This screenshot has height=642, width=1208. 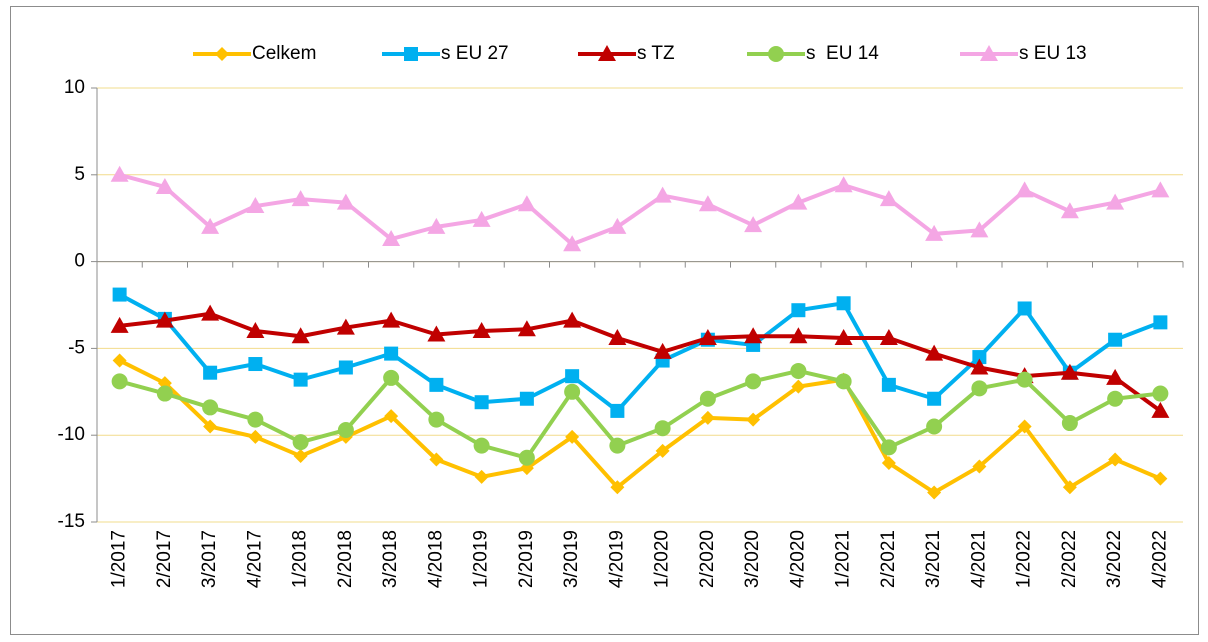 I want to click on x-tick-label: 4/2018, so click(x=435, y=559).